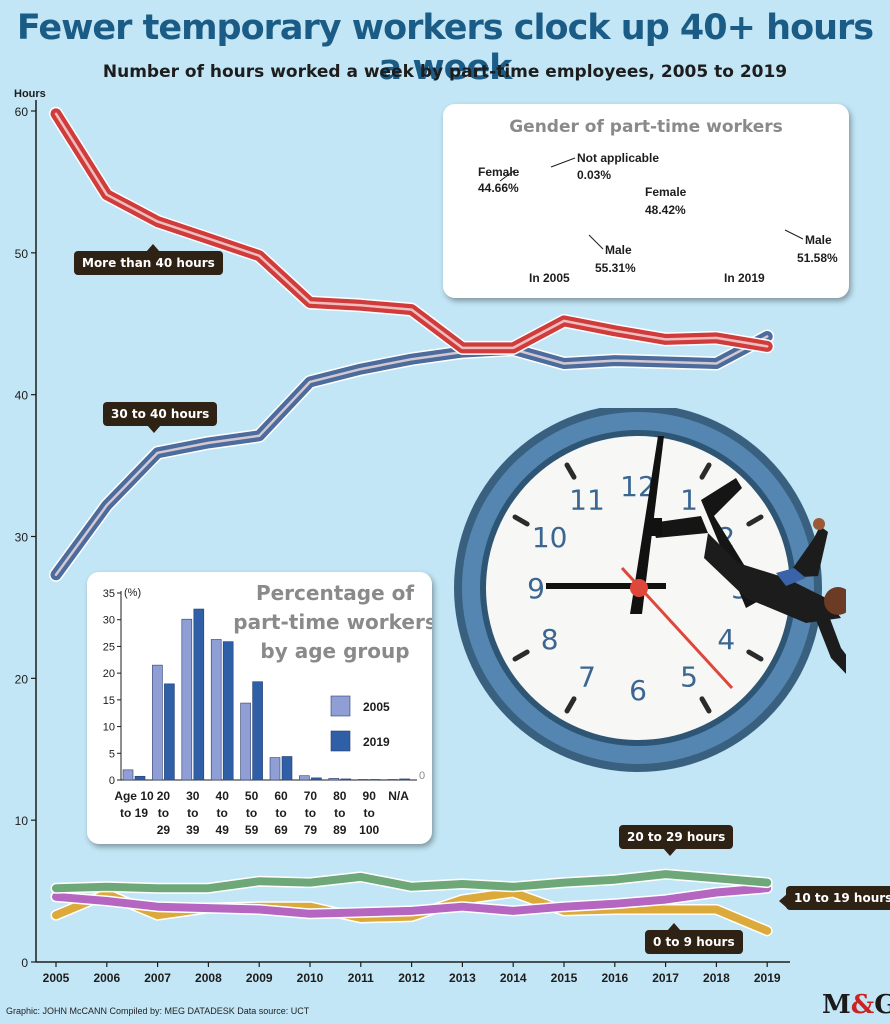 The image size is (890, 1024). I want to click on legend-label-2005: 2005, so click(376, 707).